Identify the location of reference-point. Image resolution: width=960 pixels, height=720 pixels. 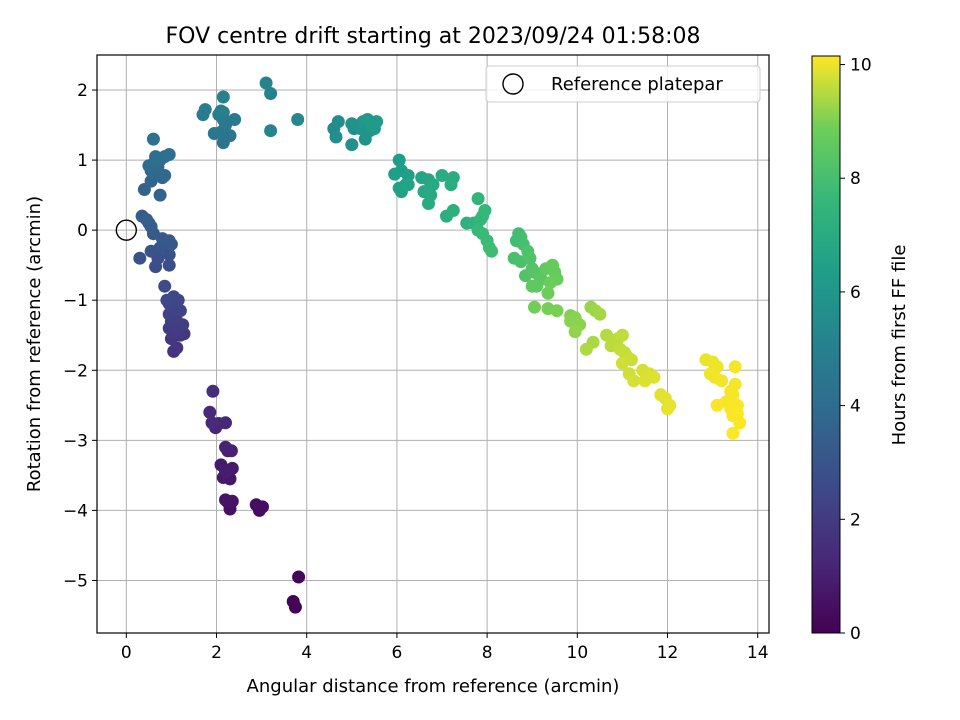
(126, 230).